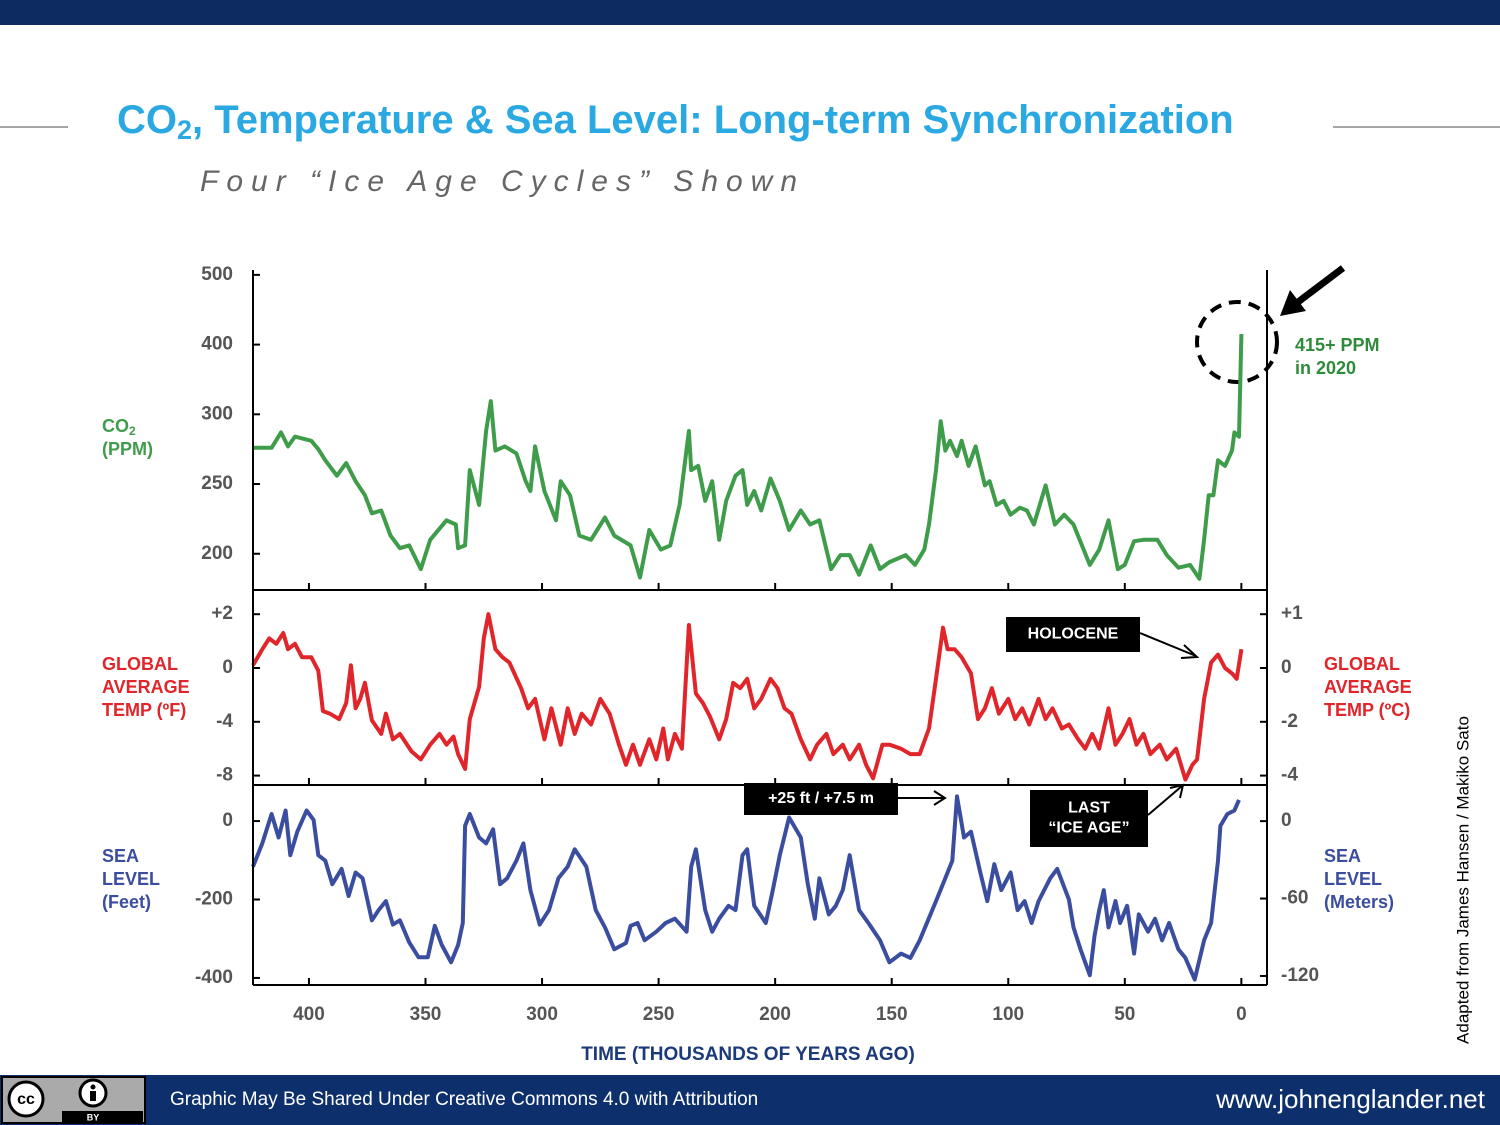  What do you see at coordinates (1237, 342) in the screenshot?
I see `highlight-circle` at bounding box center [1237, 342].